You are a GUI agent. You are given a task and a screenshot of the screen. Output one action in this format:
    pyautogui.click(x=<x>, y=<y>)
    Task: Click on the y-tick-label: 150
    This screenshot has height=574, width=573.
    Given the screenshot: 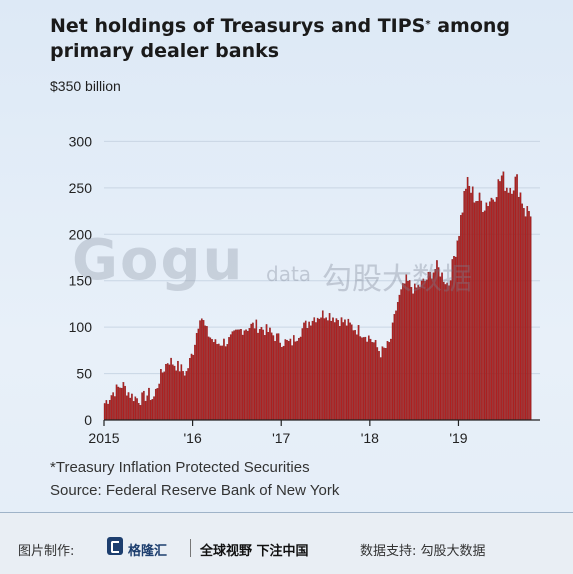 What is the action you would take?
    pyautogui.click(x=81, y=281)
    